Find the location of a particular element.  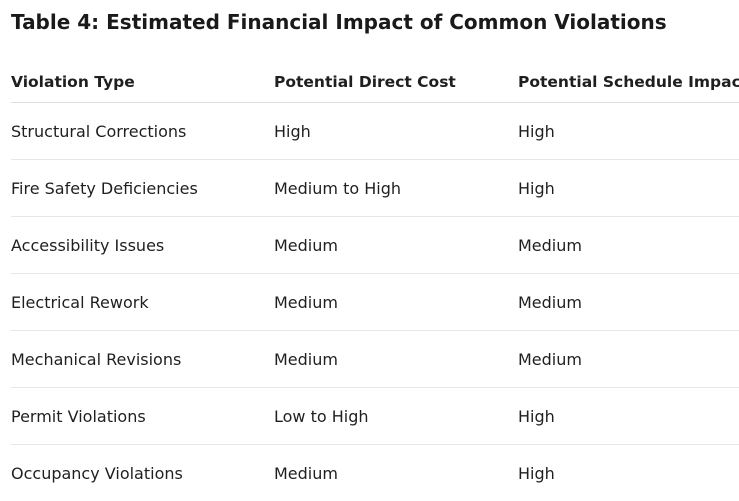

violation-type-cell: Mechanical Revisions is located at coordinates (96, 359).